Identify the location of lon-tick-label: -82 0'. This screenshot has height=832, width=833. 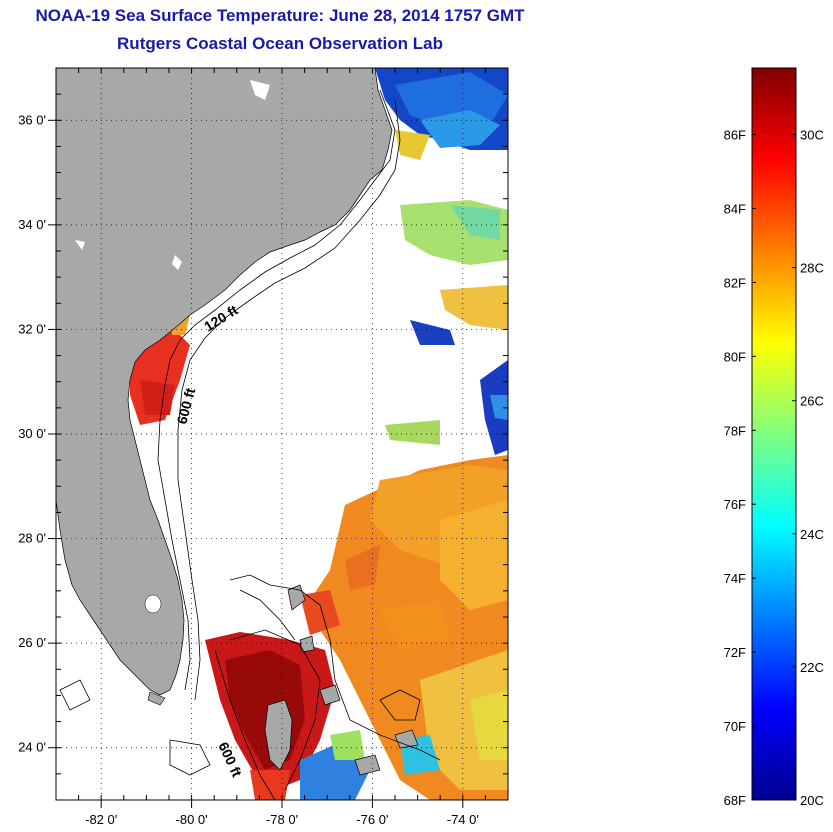
(101, 819).